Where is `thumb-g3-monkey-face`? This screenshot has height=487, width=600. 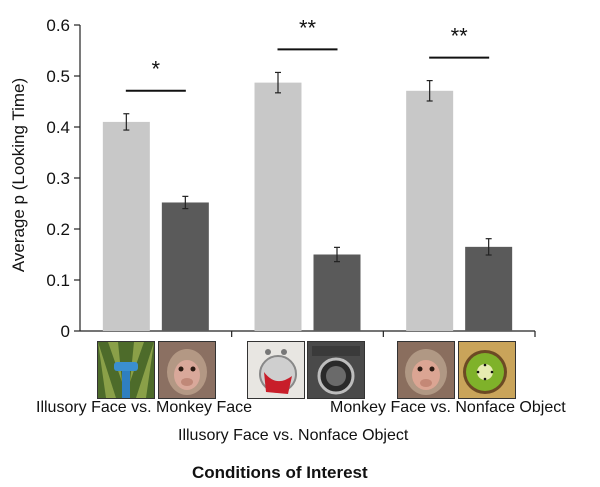 thumb-g3-monkey-face is located at coordinates (426, 370).